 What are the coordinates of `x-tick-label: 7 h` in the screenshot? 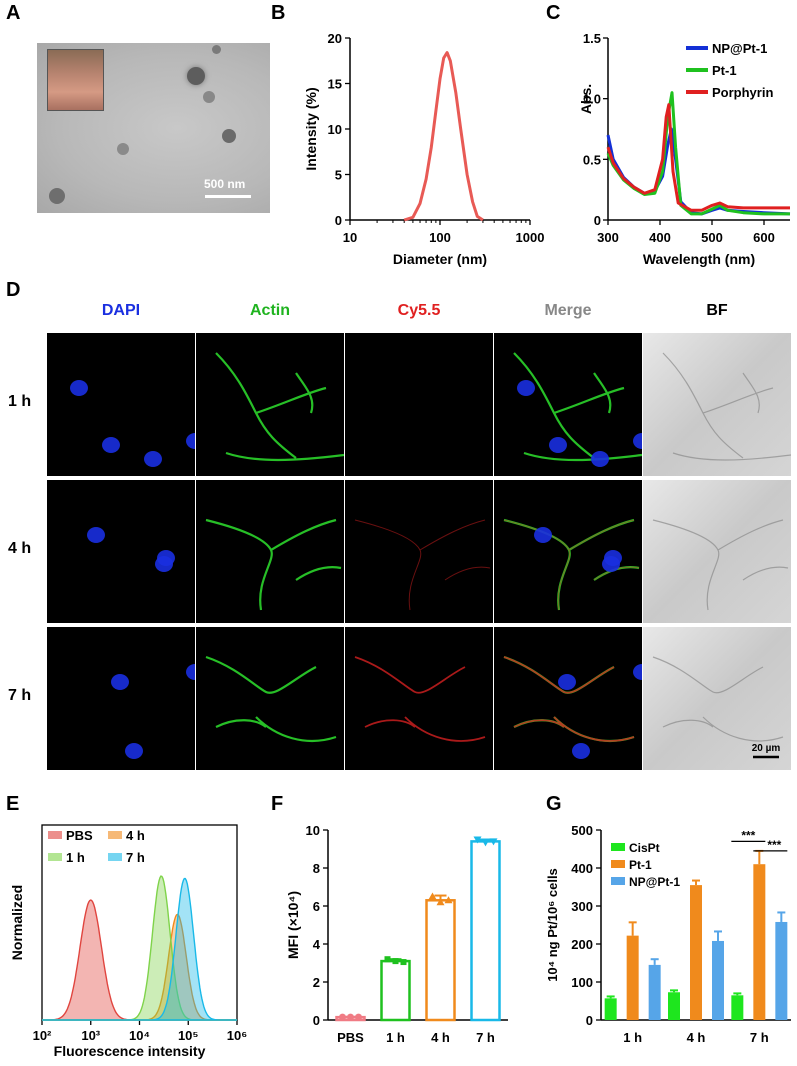 It's located at (759, 1037).